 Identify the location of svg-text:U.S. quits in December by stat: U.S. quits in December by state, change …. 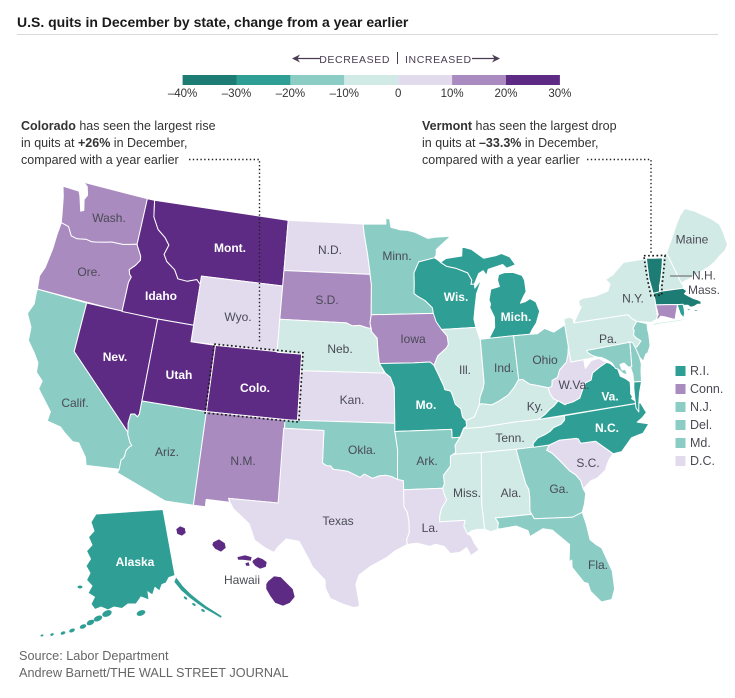
(213, 22).